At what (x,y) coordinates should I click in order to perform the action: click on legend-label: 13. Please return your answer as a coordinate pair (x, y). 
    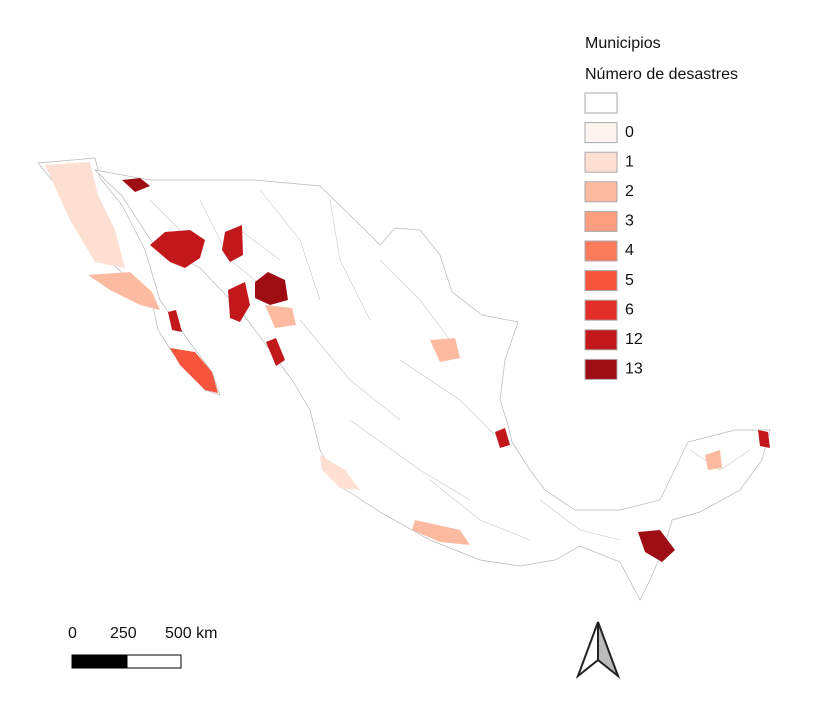
    Looking at the image, I should click on (634, 369).